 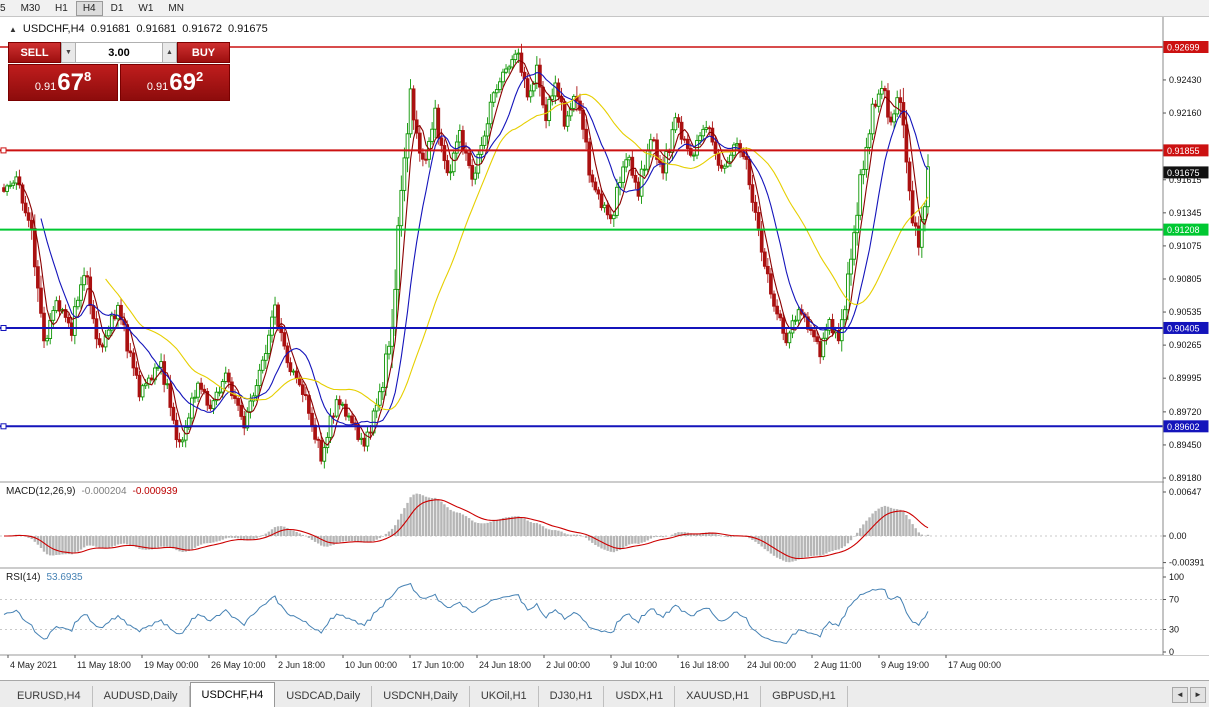 What do you see at coordinates (13, 29) in the screenshot?
I see `symbol-marker-icon: ▲` at bounding box center [13, 29].